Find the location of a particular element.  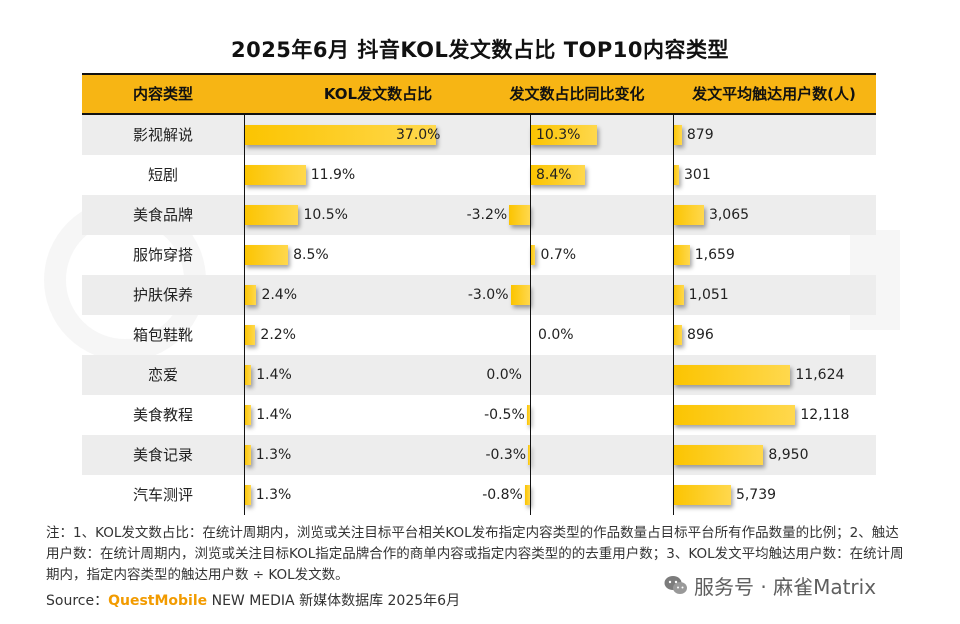

yoy-value-label: -3.0% is located at coordinates (488, 295).